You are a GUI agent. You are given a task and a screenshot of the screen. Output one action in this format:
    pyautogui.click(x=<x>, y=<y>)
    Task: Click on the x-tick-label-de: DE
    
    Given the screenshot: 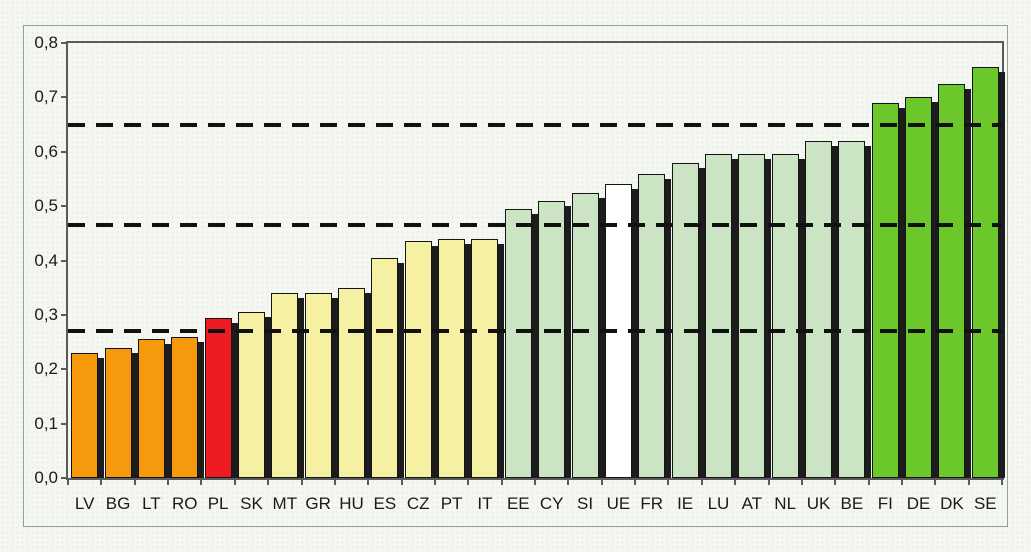 What is the action you would take?
    pyautogui.click(x=918, y=503)
    